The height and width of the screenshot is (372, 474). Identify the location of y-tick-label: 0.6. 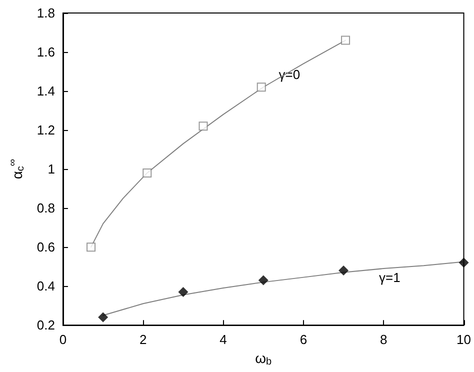
(45, 247).